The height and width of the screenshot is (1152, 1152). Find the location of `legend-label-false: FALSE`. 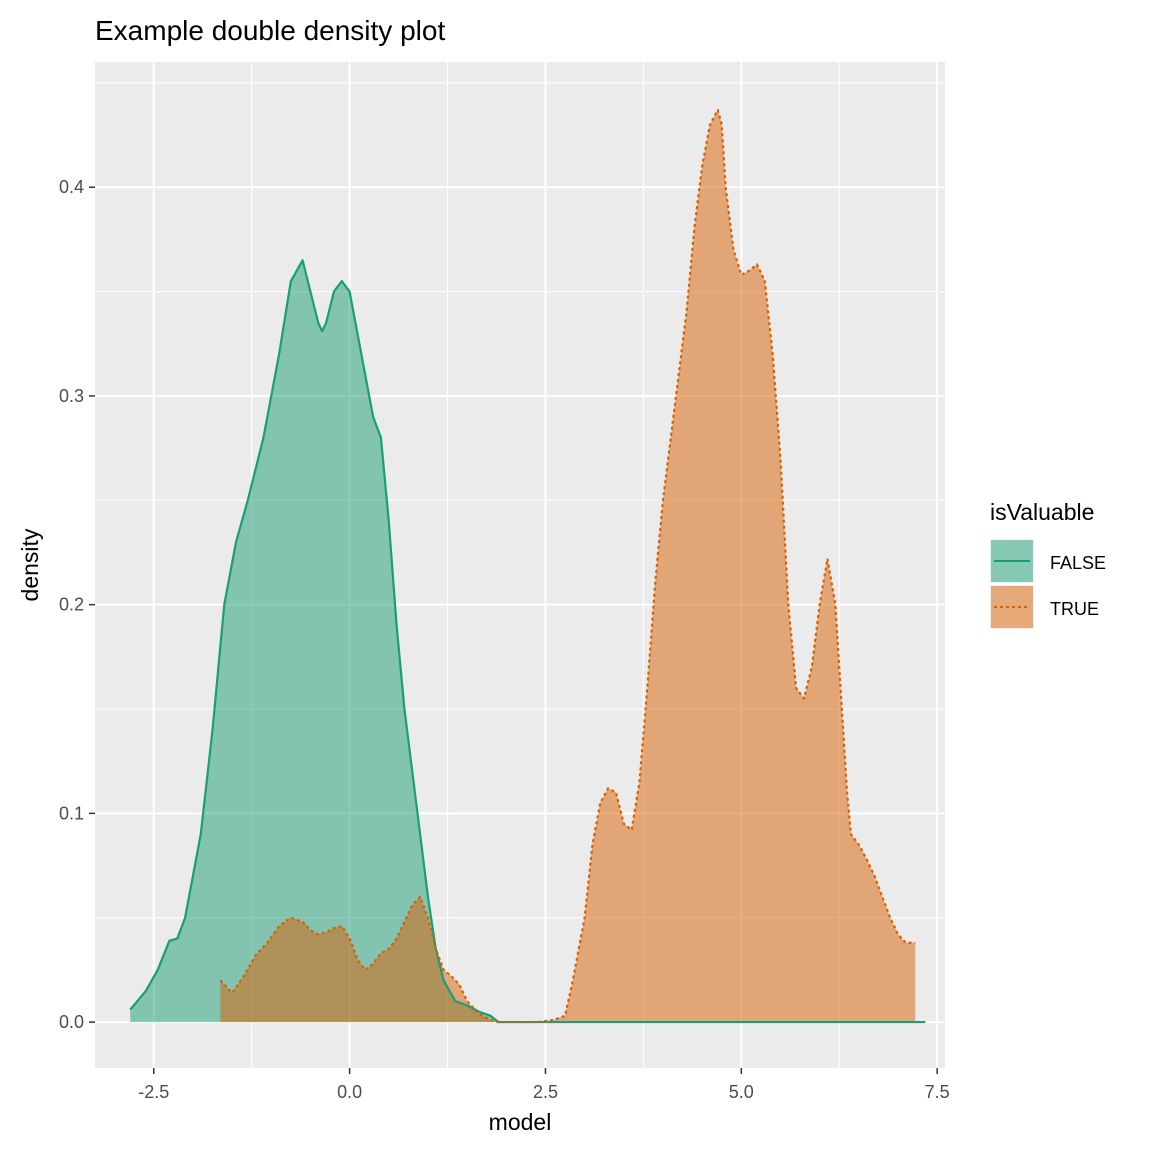

legend-label-false: FALSE is located at coordinates (1078, 563).